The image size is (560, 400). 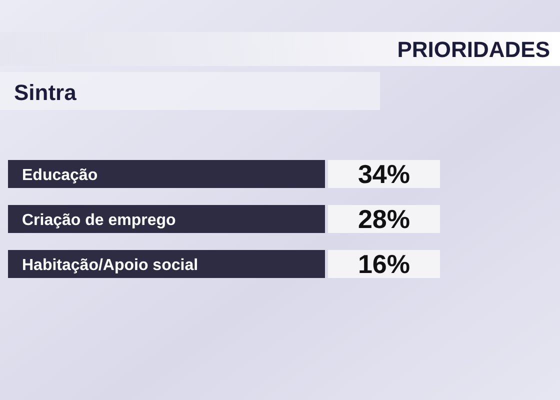 I want to click on data-label: 28%, so click(x=384, y=219).